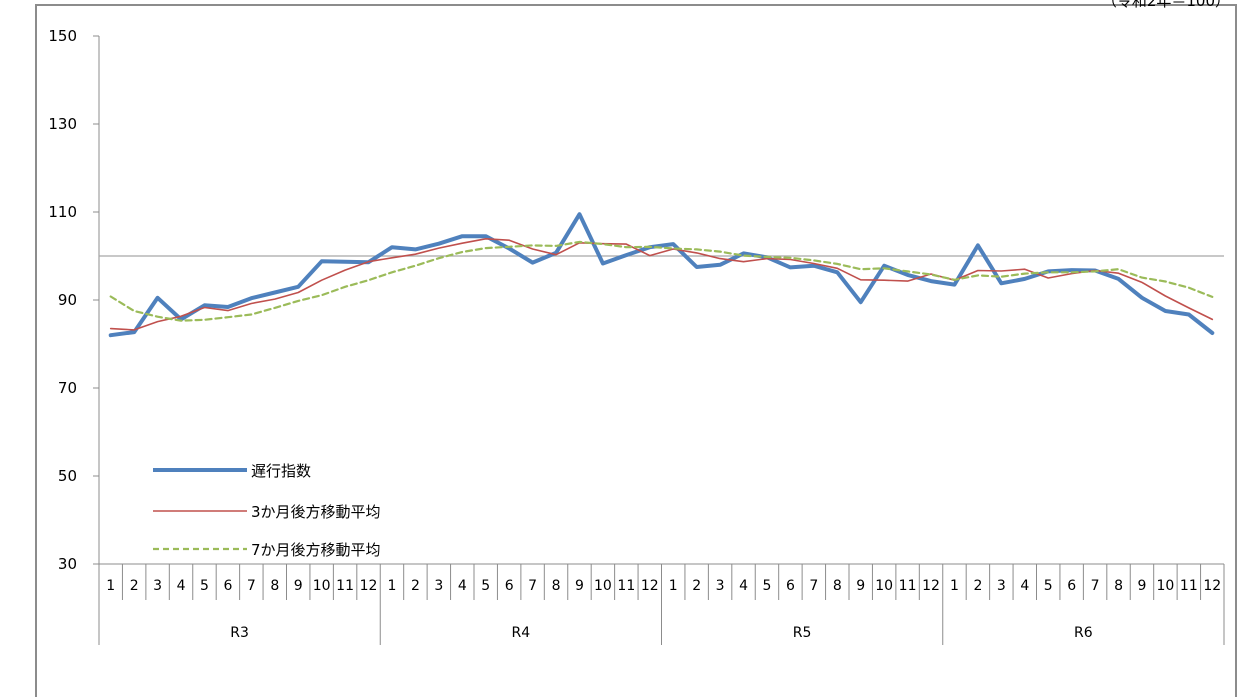 This screenshot has width=1245, height=697. Describe the element at coordinates (67, 476) in the screenshot. I see `y-tick-label: 50` at that location.